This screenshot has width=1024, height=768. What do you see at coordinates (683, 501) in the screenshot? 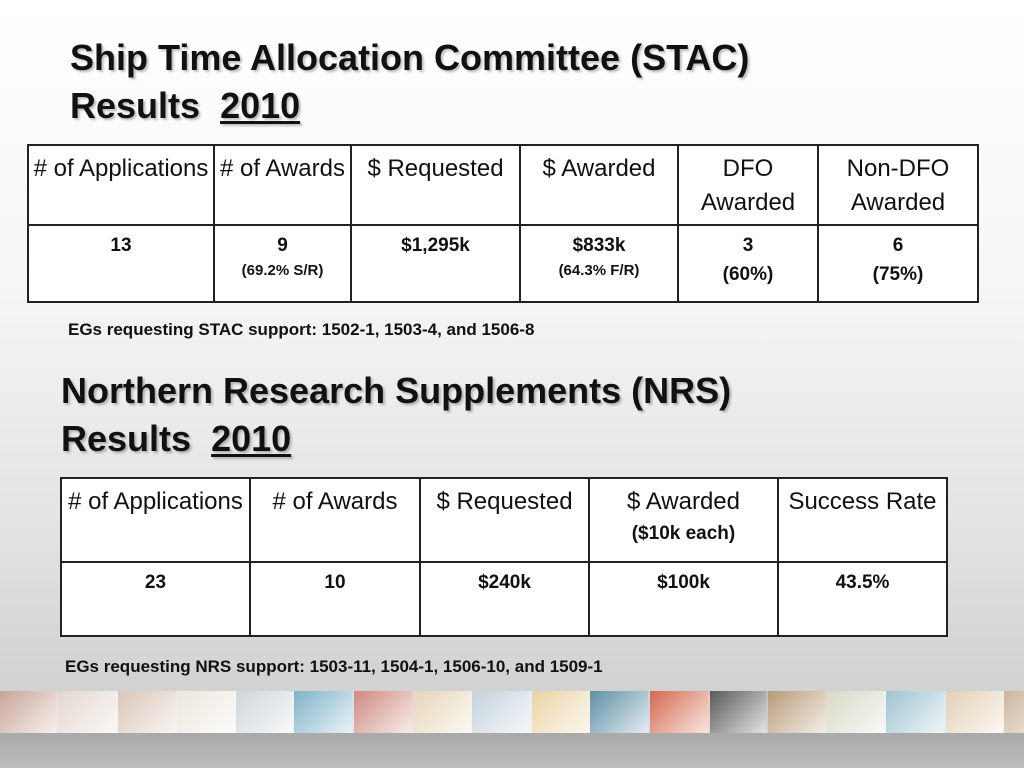
I see `header-awarded-label: $ Awarded` at bounding box center [683, 501].